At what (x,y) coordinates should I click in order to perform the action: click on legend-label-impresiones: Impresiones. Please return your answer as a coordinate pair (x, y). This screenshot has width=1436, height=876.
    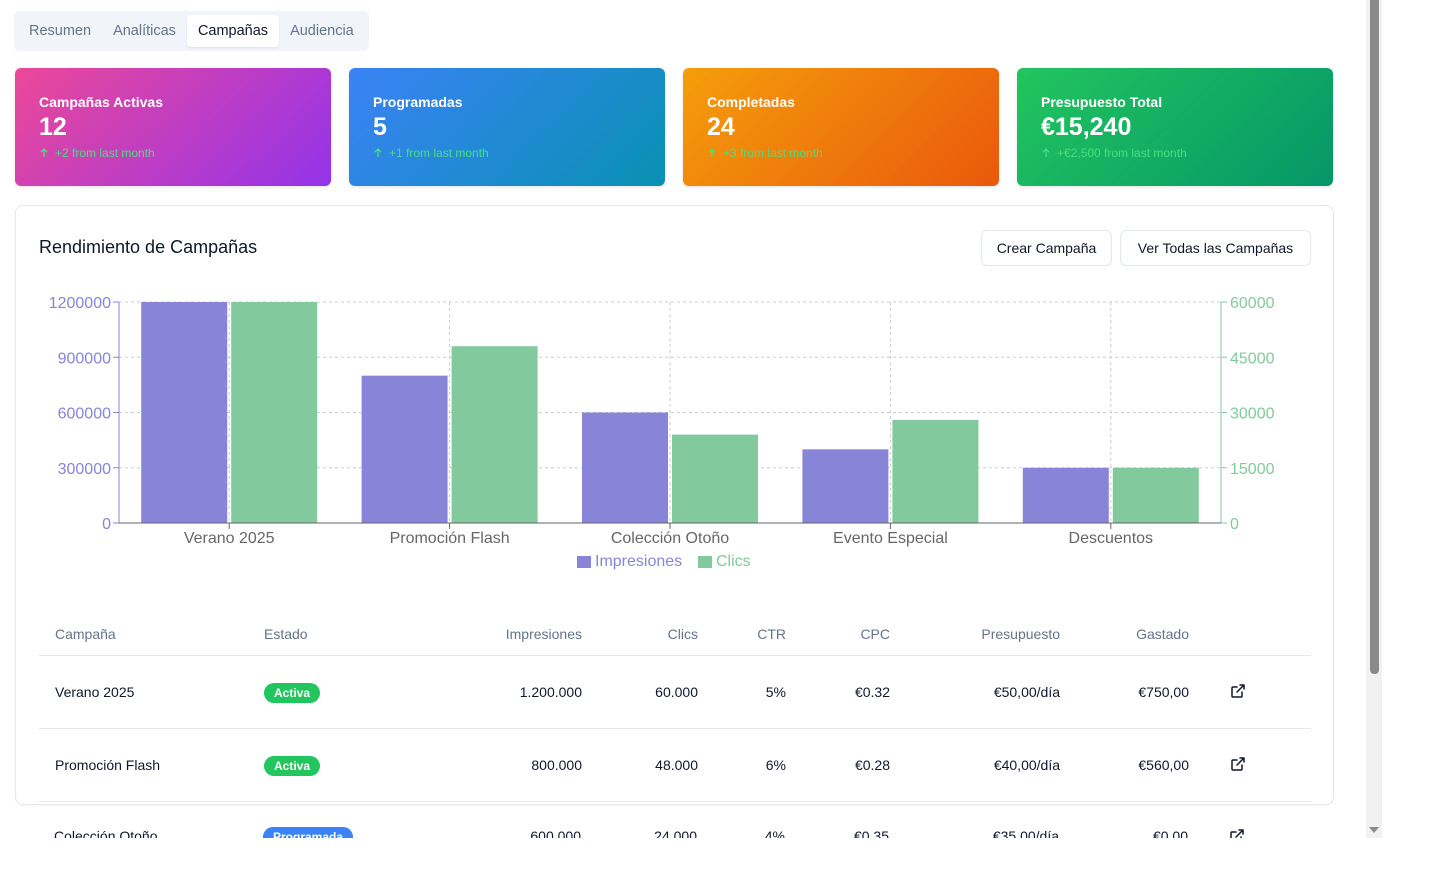
    Looking at the image, I should click on (638, 561).